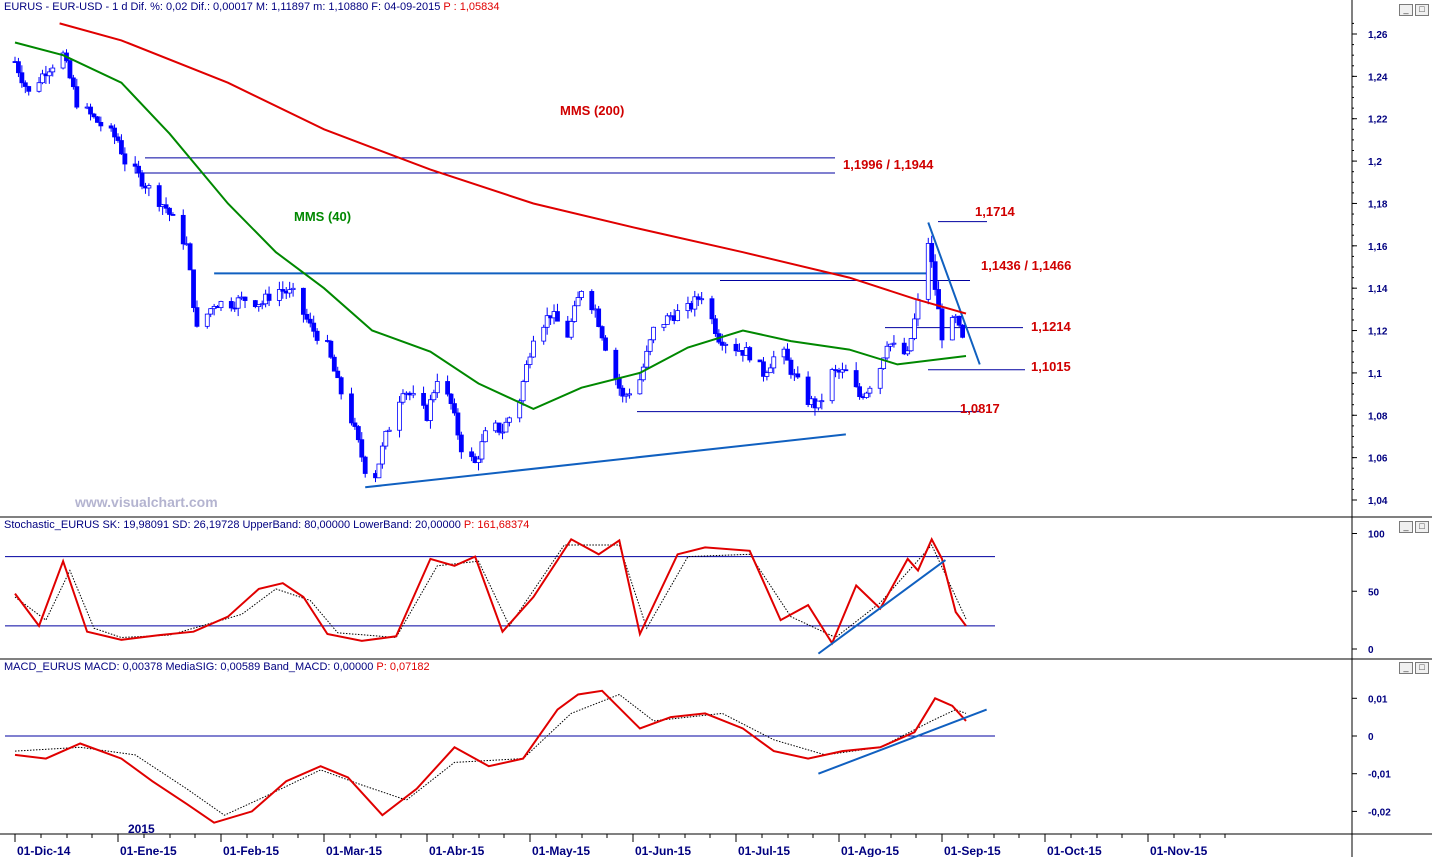 The image size is (1432, 857). I want to click on macd-last: P: 0,07182, so click(403, 667).